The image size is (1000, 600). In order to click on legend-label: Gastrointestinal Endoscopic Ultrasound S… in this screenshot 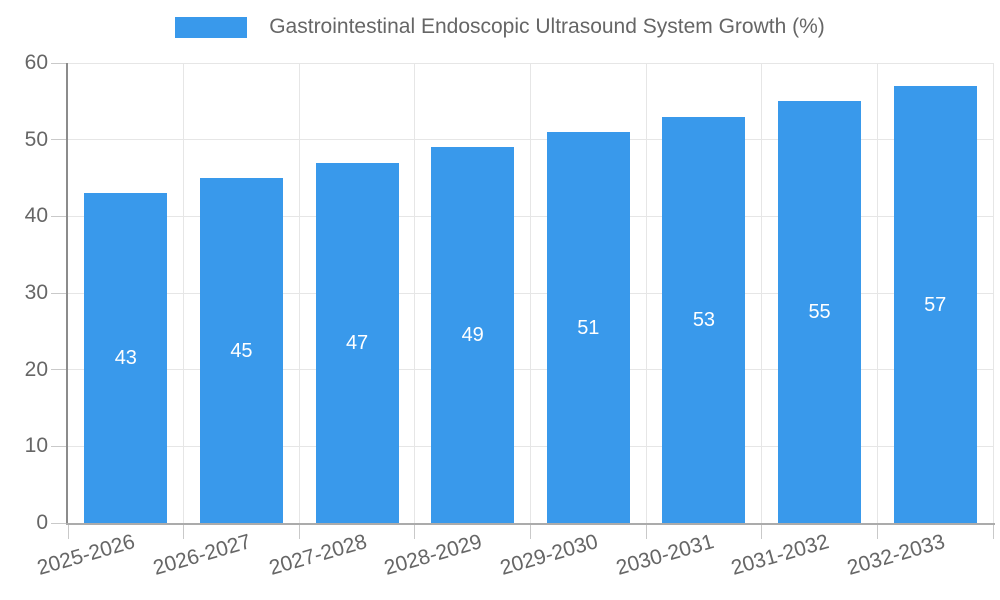, I will do `click(547, 26)`.